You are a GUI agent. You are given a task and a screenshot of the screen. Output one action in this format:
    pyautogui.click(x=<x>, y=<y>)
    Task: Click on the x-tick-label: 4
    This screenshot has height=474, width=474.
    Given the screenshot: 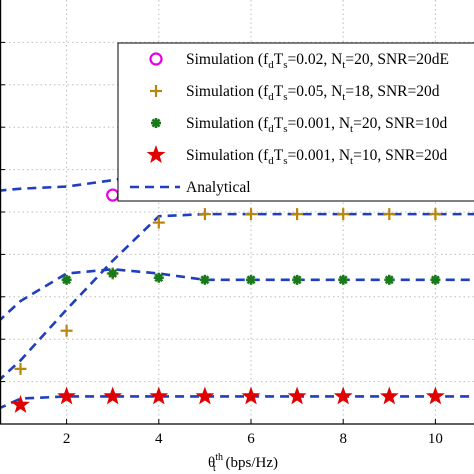 What is the action you would take?
    pyautogui.click(x=159, y=439)
    